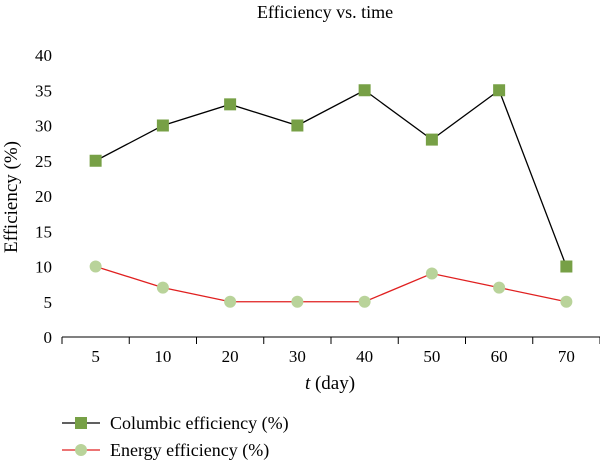 The height and width of the screenshot is (463, 600). Describe the element at coordinates (81, 423) in the screenshot. I see `legend-columbic-marker` at that location.